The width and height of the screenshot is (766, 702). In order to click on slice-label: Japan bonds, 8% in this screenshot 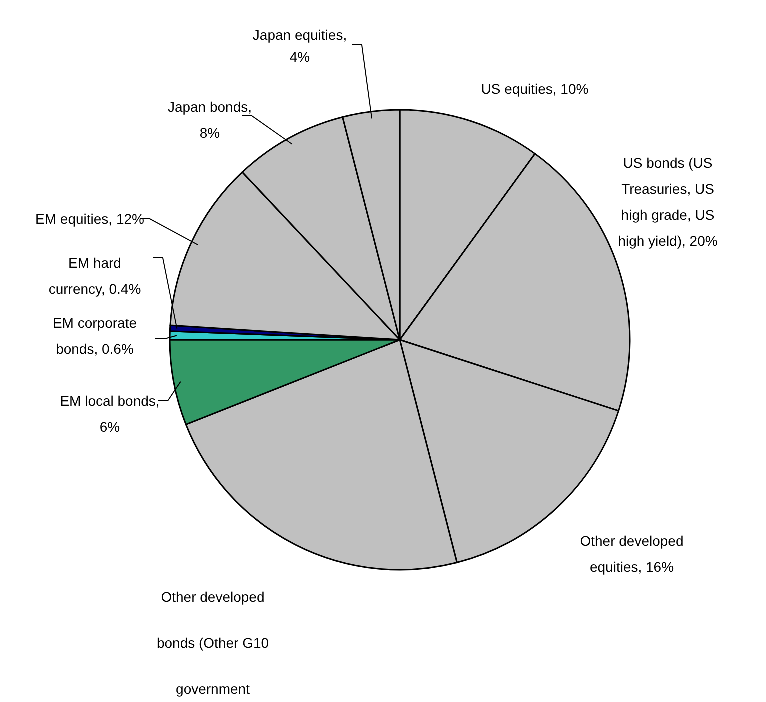, I will do `click(210, 120)`.